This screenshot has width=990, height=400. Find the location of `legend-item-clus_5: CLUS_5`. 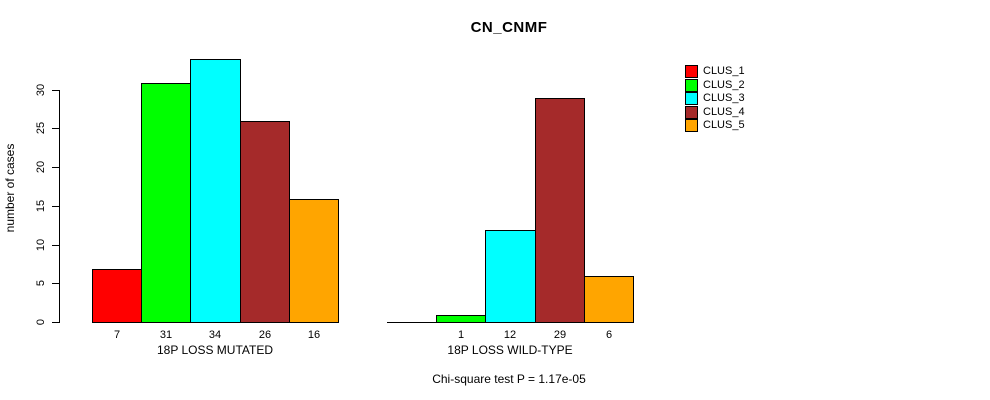

legend-item-clus_5: CLUS_5 is located at coordinates (725, 125).